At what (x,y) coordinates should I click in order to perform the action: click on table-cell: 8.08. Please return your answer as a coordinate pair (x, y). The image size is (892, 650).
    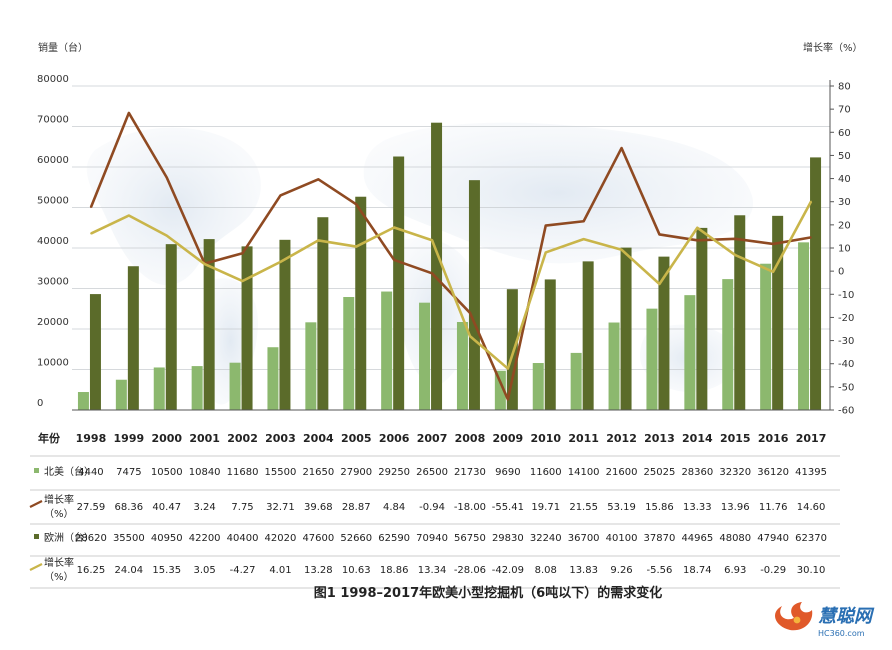
    Looking at the image, I should click on (546, 570).